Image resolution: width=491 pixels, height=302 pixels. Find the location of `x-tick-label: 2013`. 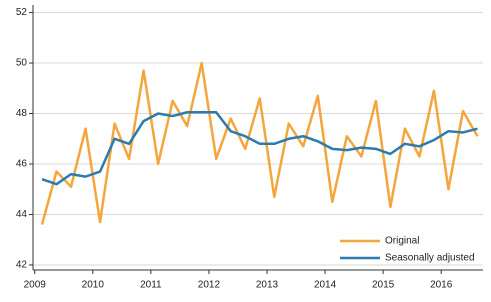

x-tick-label: 2013 is located at coordinates (267, 285).